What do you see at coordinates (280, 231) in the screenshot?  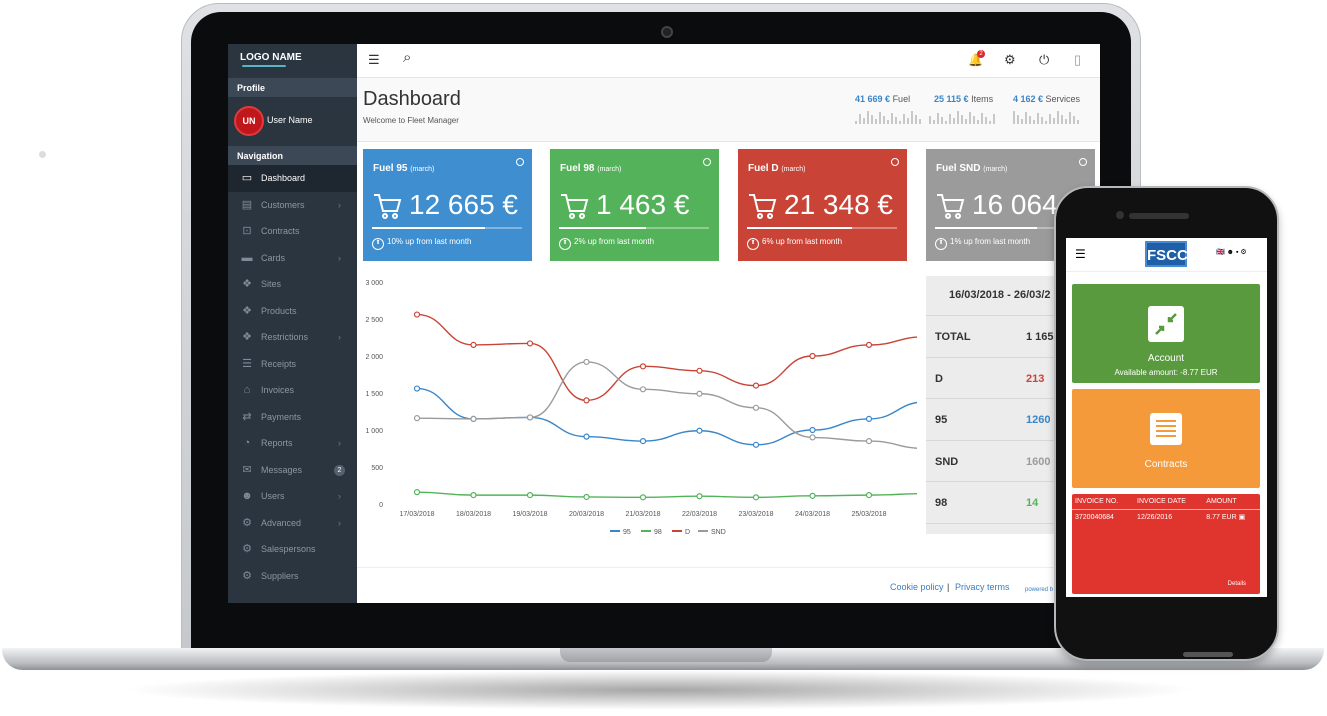 I see `sidebar-item-label: Contracts` at bounding box center [280, 231].